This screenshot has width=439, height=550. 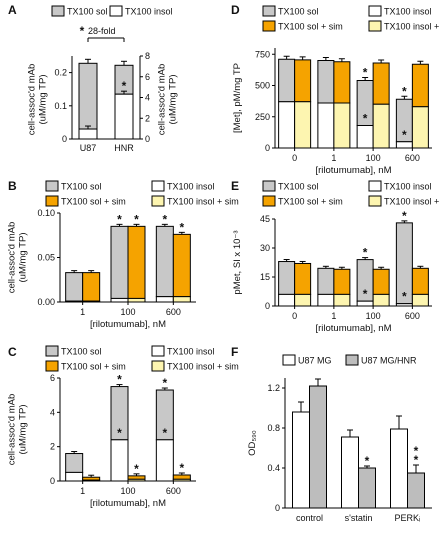 What do you see at coordinates (404, 91) in the screenshot?
I see `panel-d-star: *` at bounding box center [404, 91].